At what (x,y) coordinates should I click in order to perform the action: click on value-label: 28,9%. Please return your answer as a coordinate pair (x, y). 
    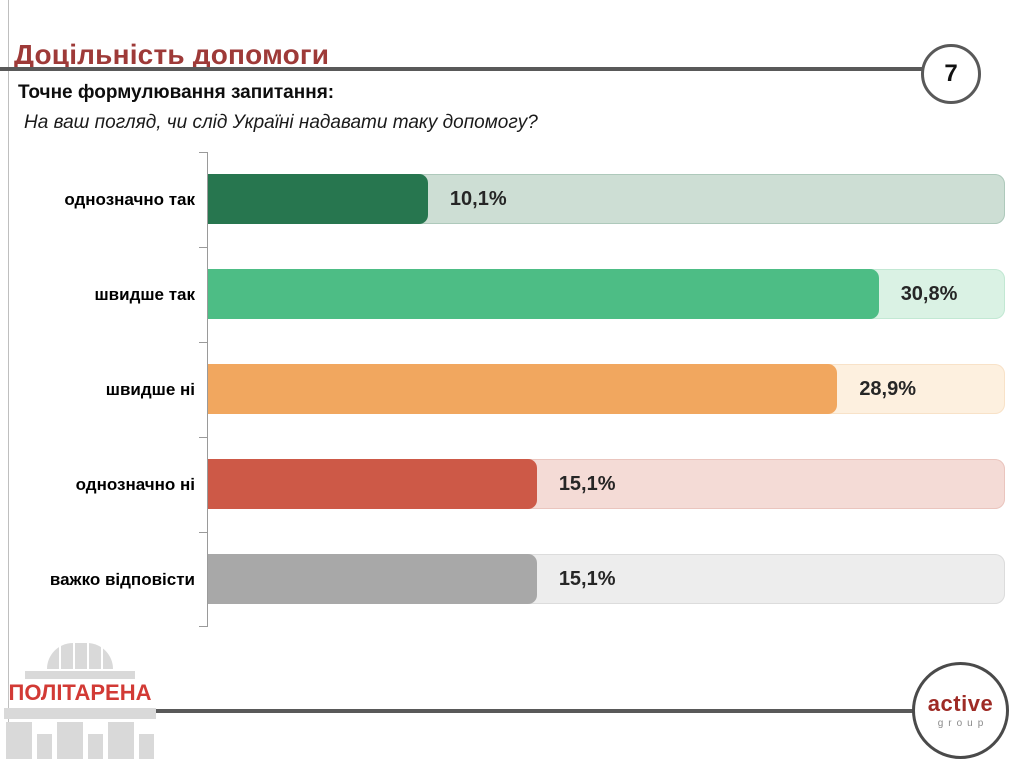
    Looking at the image, I should click on (888, 389).